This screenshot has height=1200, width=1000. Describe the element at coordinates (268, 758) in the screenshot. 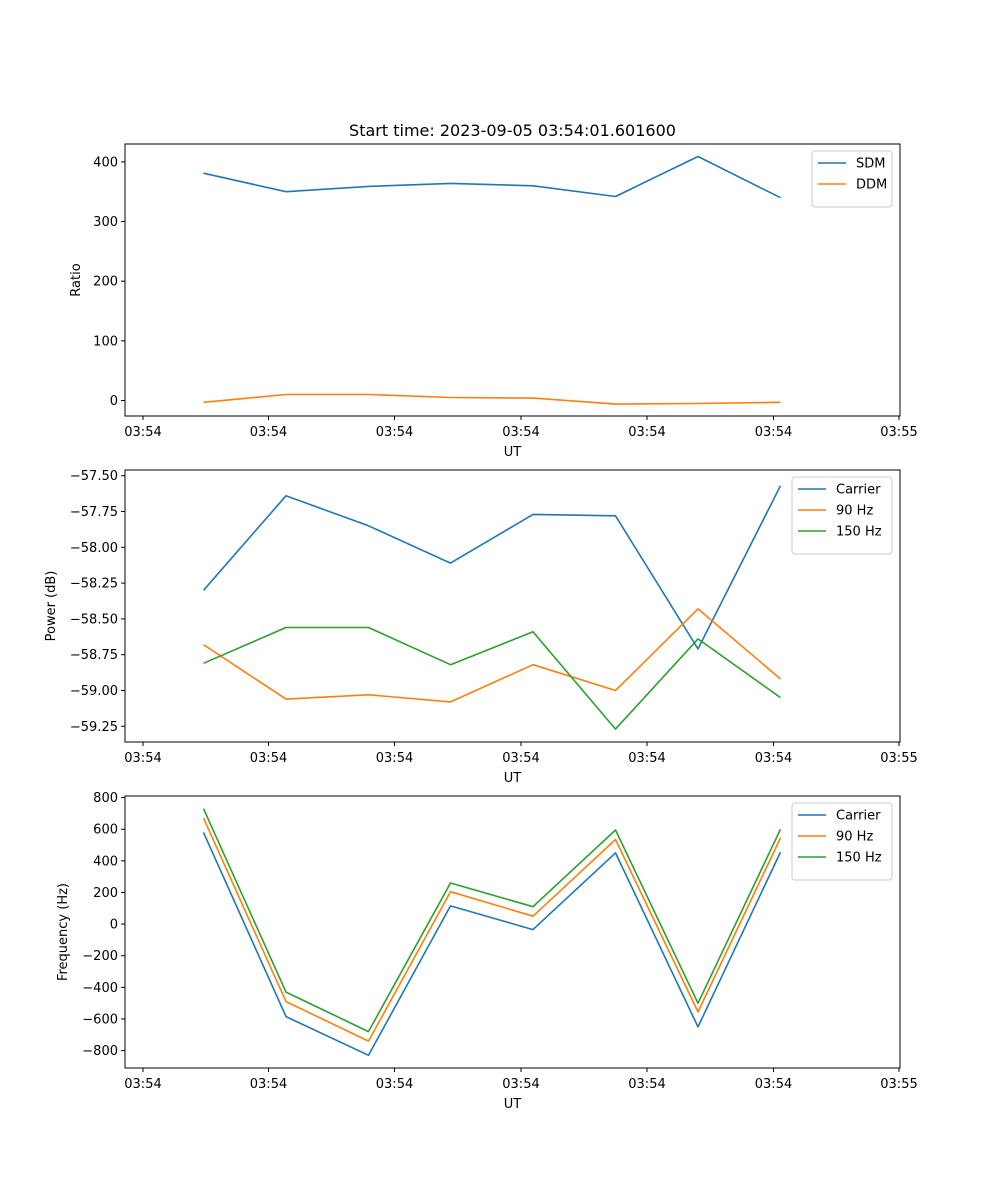

I see `chart1-x-tick-label-1: 03:54` at that location.